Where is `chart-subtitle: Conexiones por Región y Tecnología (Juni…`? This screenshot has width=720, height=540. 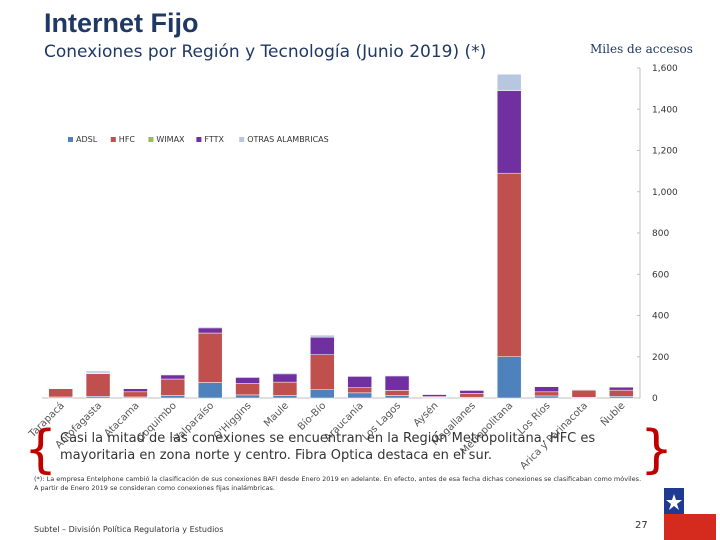 chart-subtitle: Conexiones por Región y Tecnología (Juni… is located at coordinates (265, 52).